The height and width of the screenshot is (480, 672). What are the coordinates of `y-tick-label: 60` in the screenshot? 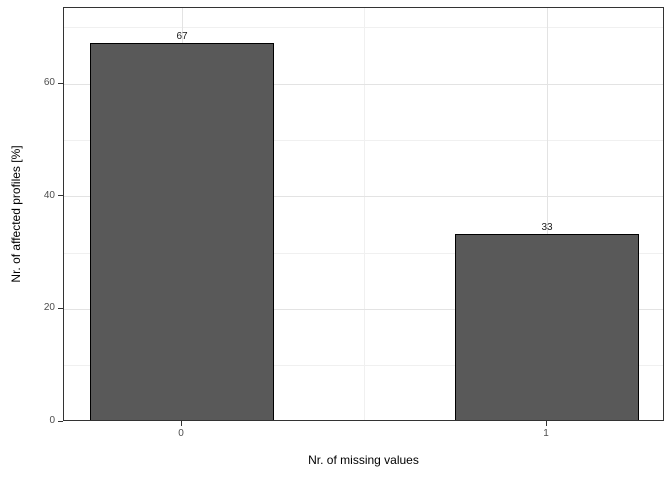 It's located at (49, 83).